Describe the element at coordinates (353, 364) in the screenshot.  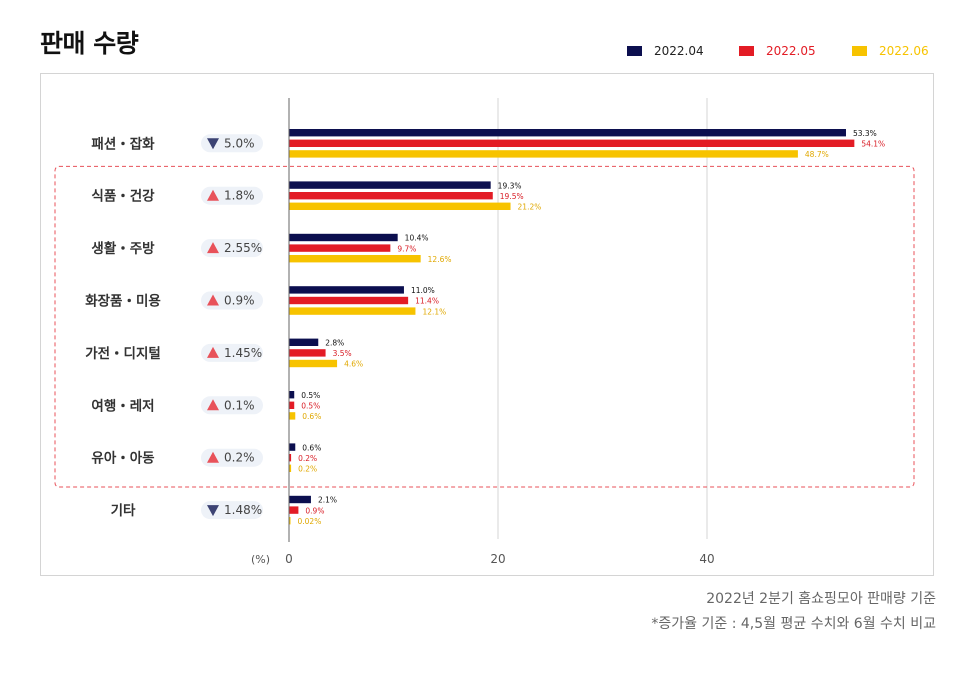
I see `data-label: 4.6%` at that location.